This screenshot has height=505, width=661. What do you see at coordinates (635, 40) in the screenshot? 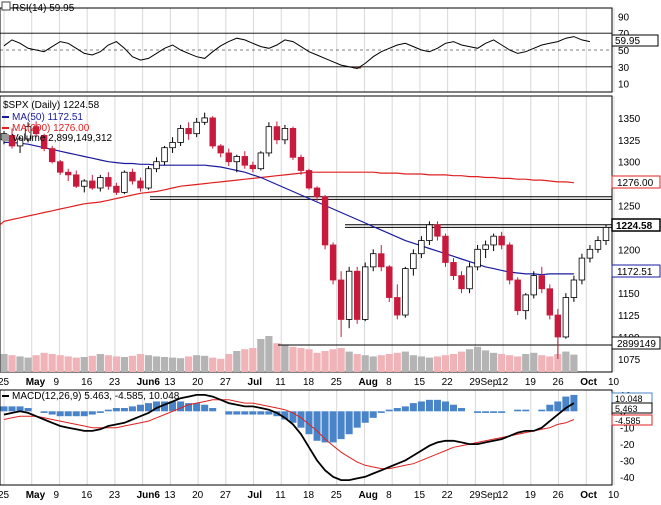
I see `rsi-last-value-box` at bounding box center [635, 40].